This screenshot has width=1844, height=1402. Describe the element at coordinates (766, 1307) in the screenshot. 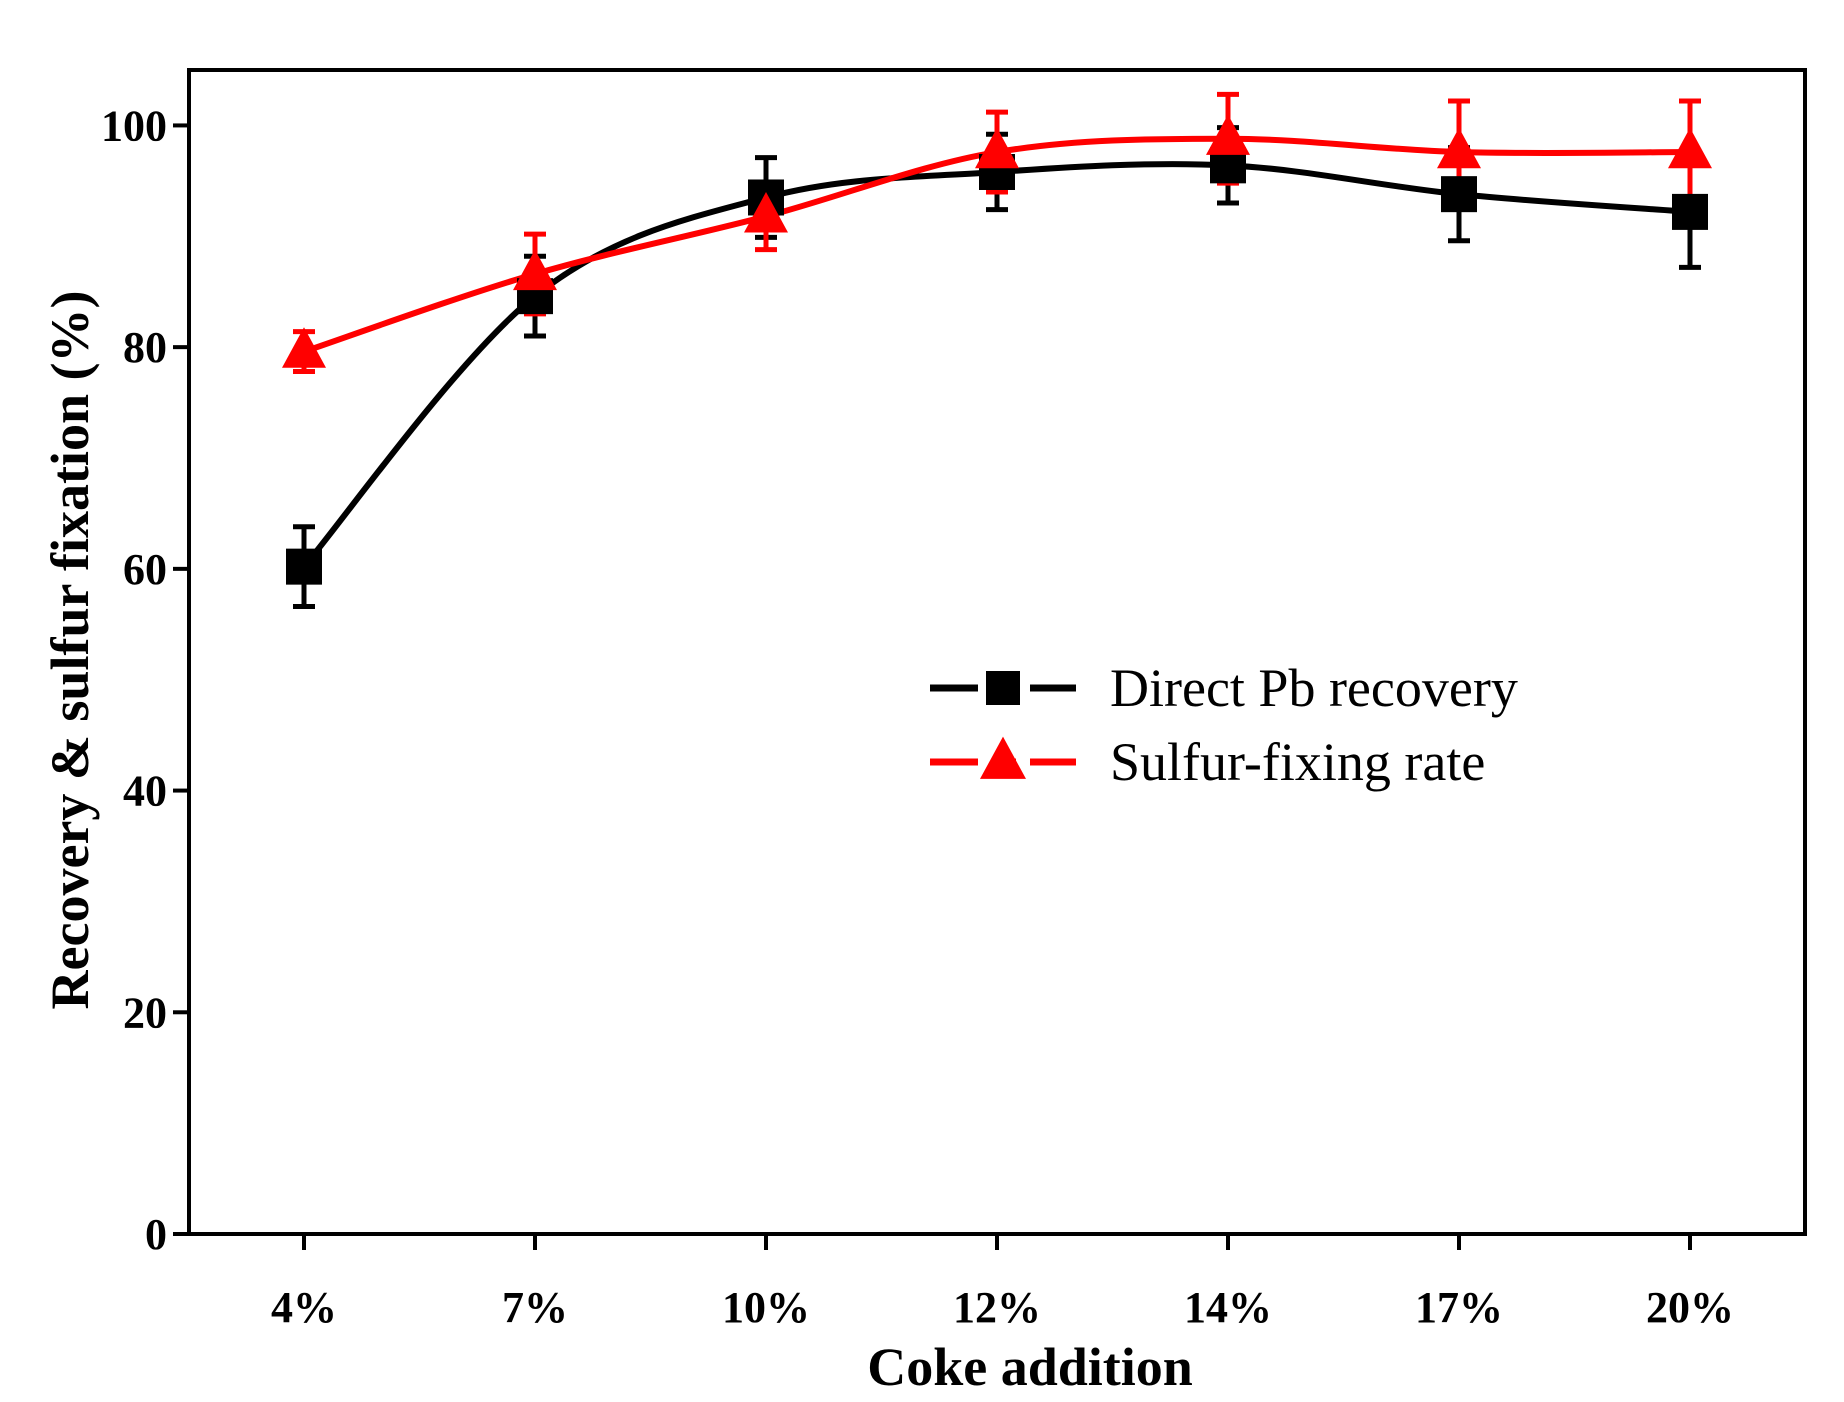

I see `x-tick-label: 10%` at that location.